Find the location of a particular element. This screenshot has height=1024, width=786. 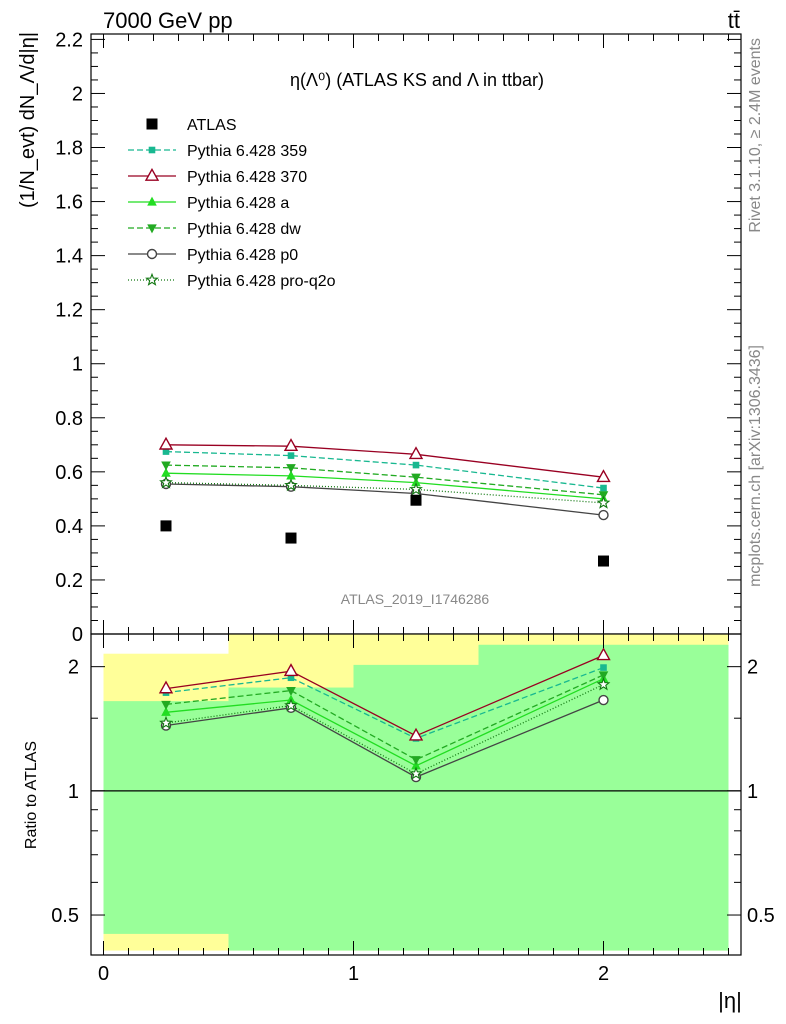

legend-marker-pythia-6-428-pro-q2o is located at coordinates (152, 279).